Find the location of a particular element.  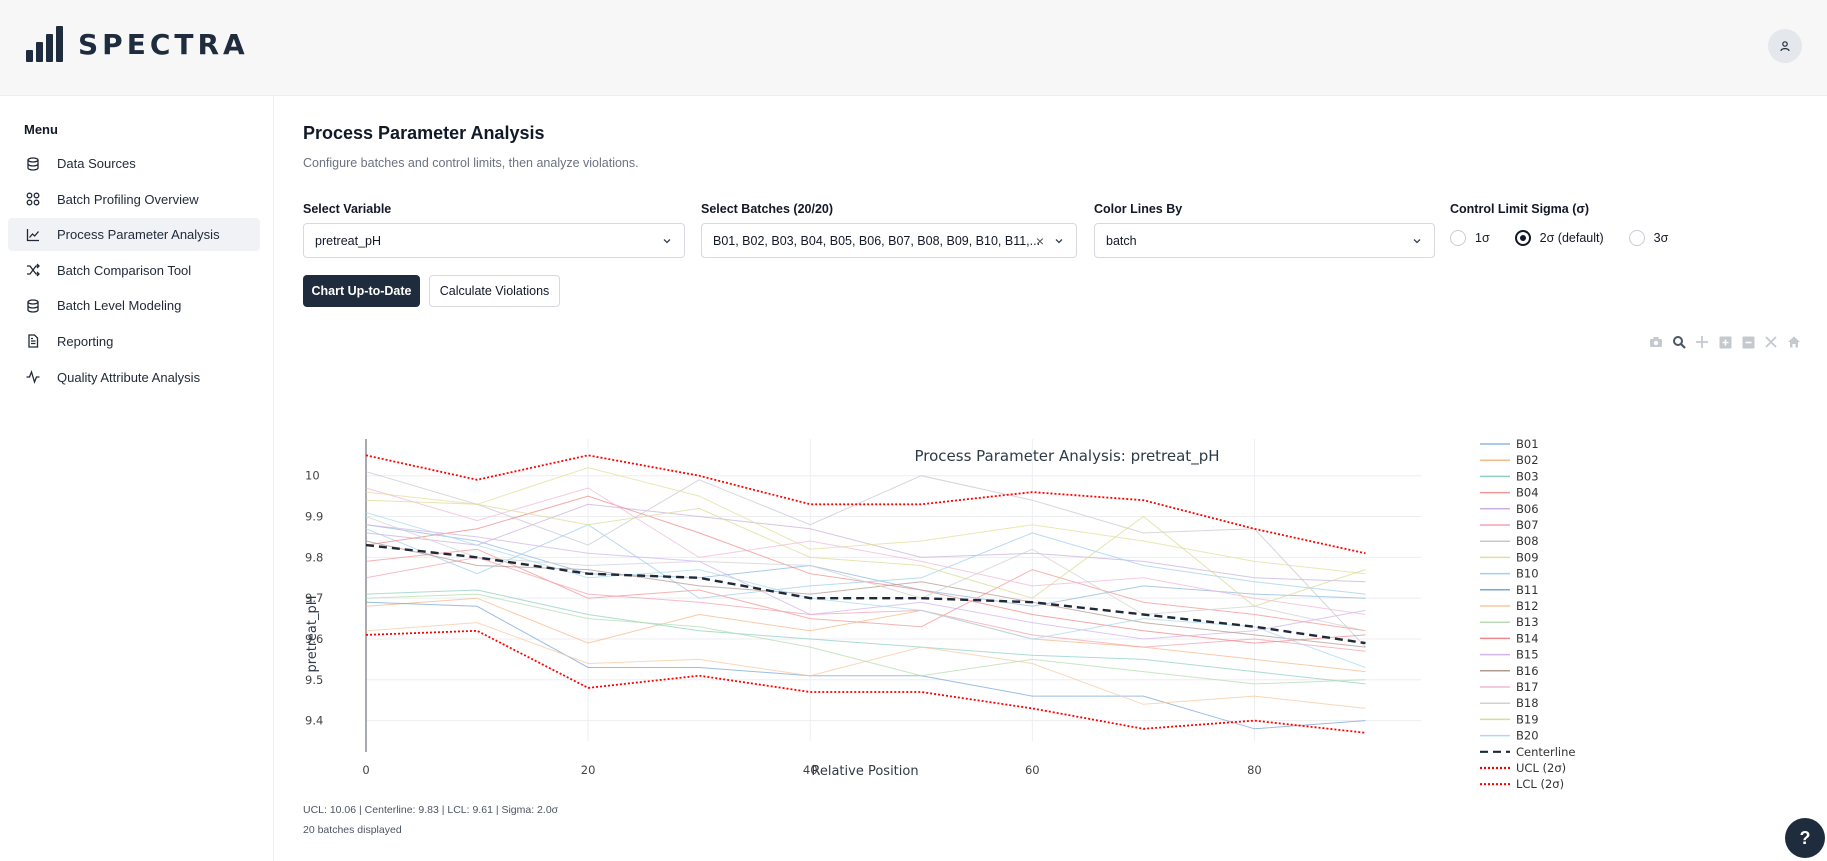

pan-icon is located at coordinates (1702, 342).